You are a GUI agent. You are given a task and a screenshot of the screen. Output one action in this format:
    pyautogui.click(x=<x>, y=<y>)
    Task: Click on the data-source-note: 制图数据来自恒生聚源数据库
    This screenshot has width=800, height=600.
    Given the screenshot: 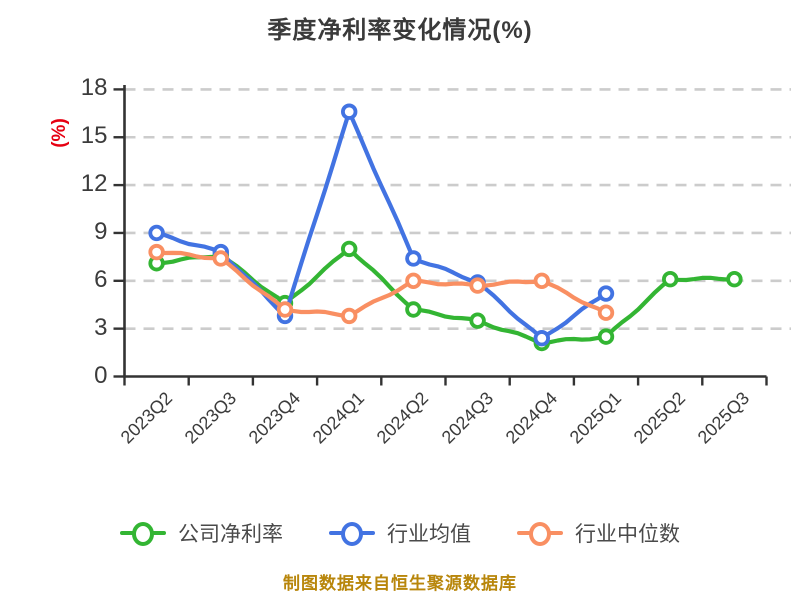 What is the action you would take?
    pyautogui.click(x=400, y=583)
    